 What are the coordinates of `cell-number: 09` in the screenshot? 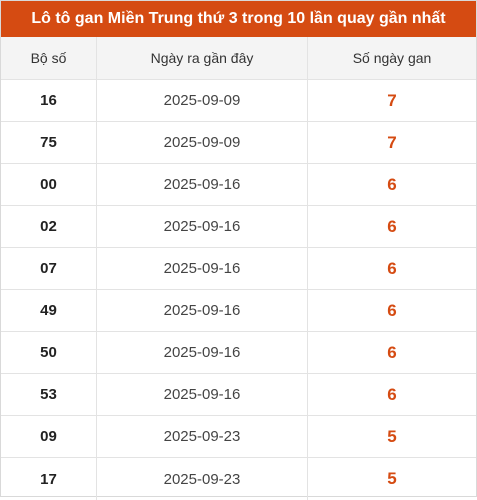 It's located at (49, 436).